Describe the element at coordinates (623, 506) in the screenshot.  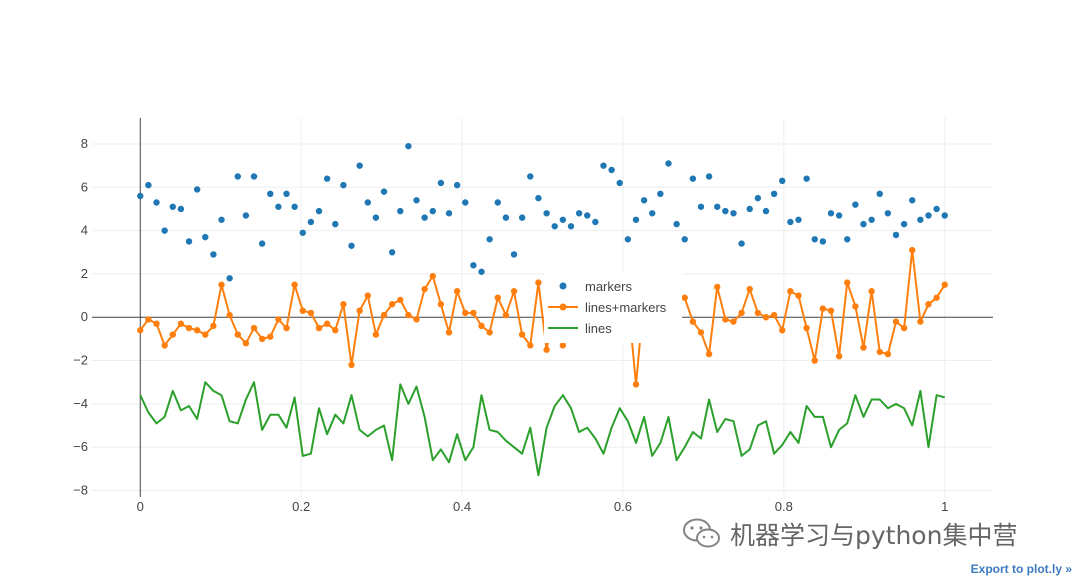
I see `x-tick-label: 0.6` at that location.